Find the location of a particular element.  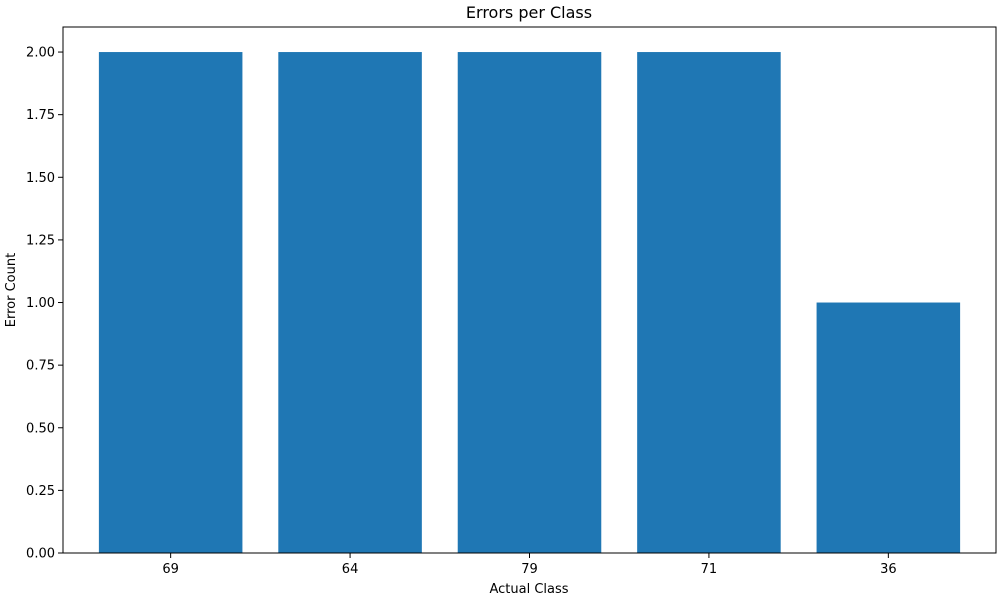

y-tick-label: 0.75 is located at coordinates (40, 366).